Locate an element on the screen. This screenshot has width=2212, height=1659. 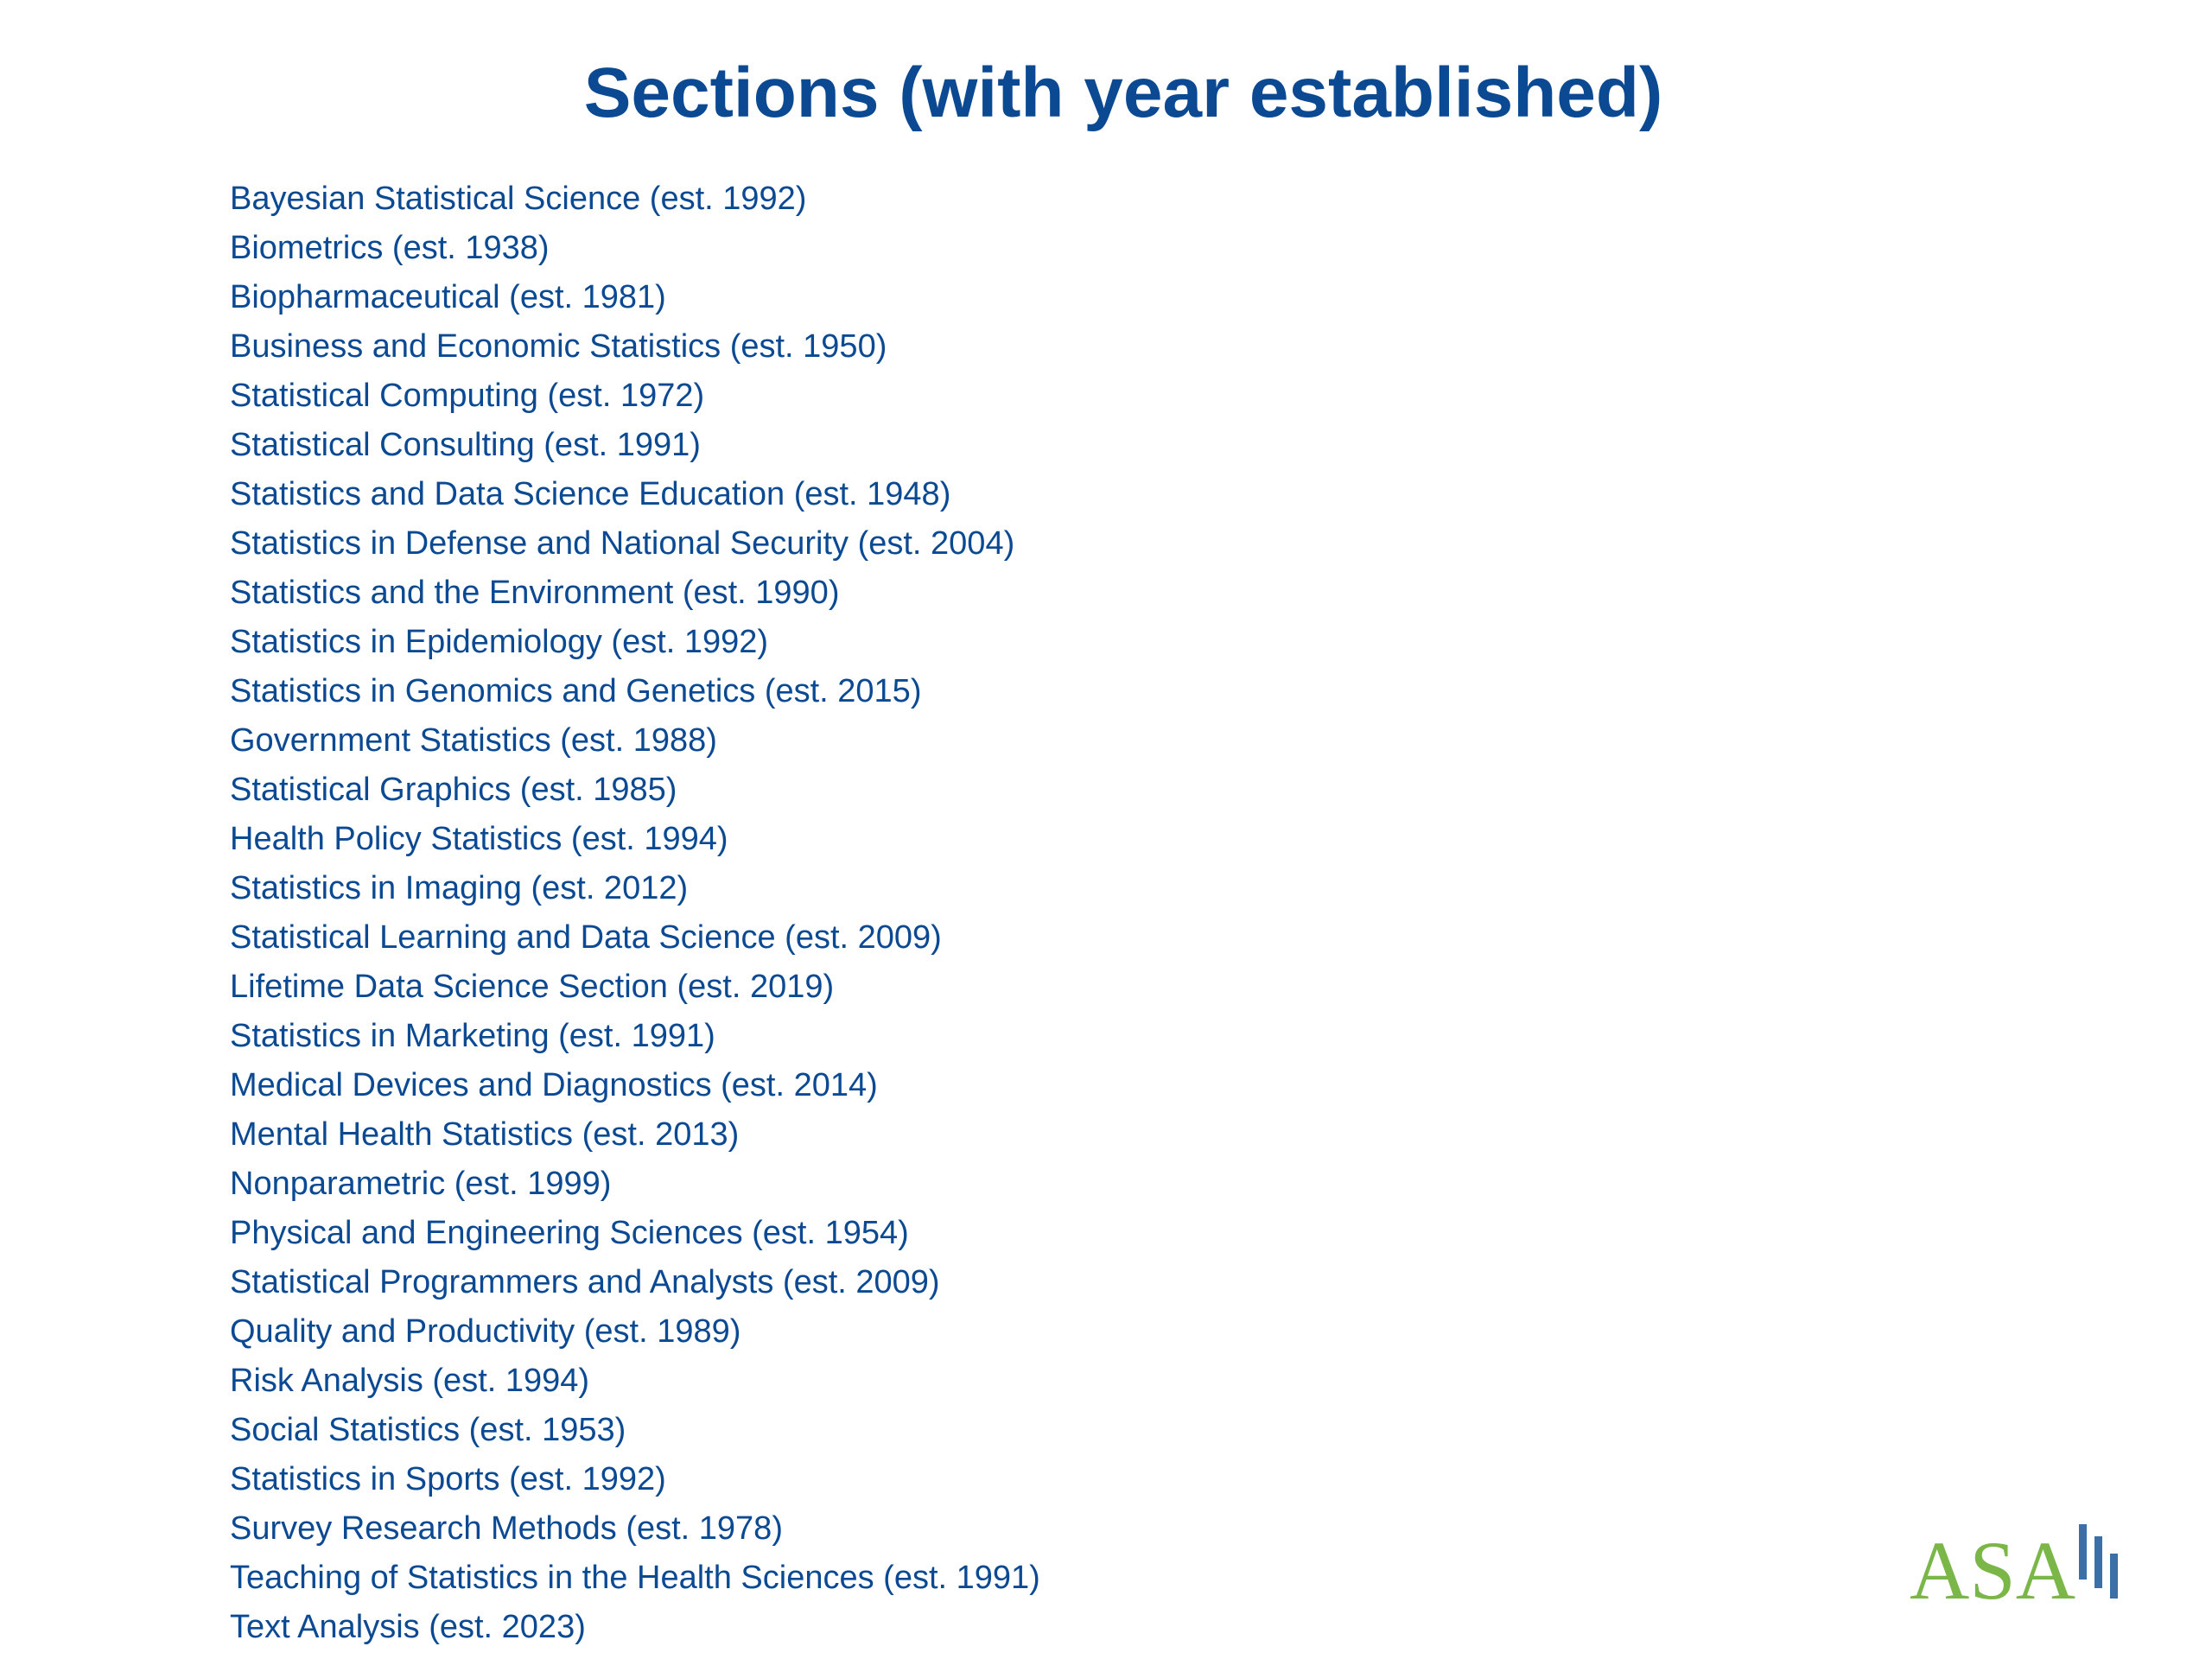
asa-logo-bars is located at coordinates (2098, 1561).